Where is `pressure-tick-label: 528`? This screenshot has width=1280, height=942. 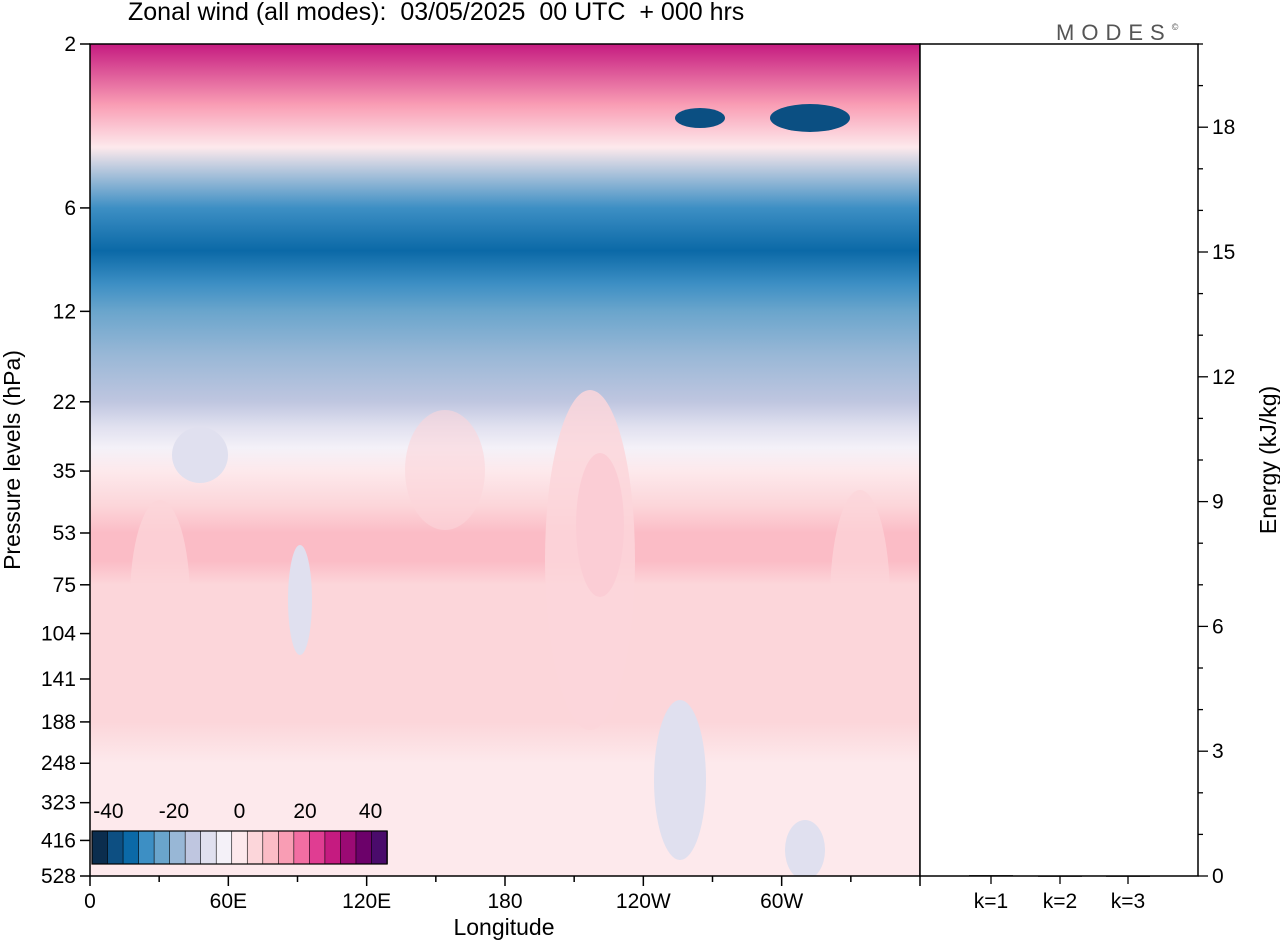
pressure-tick-label: 528 is located at coordinates (58, 876).